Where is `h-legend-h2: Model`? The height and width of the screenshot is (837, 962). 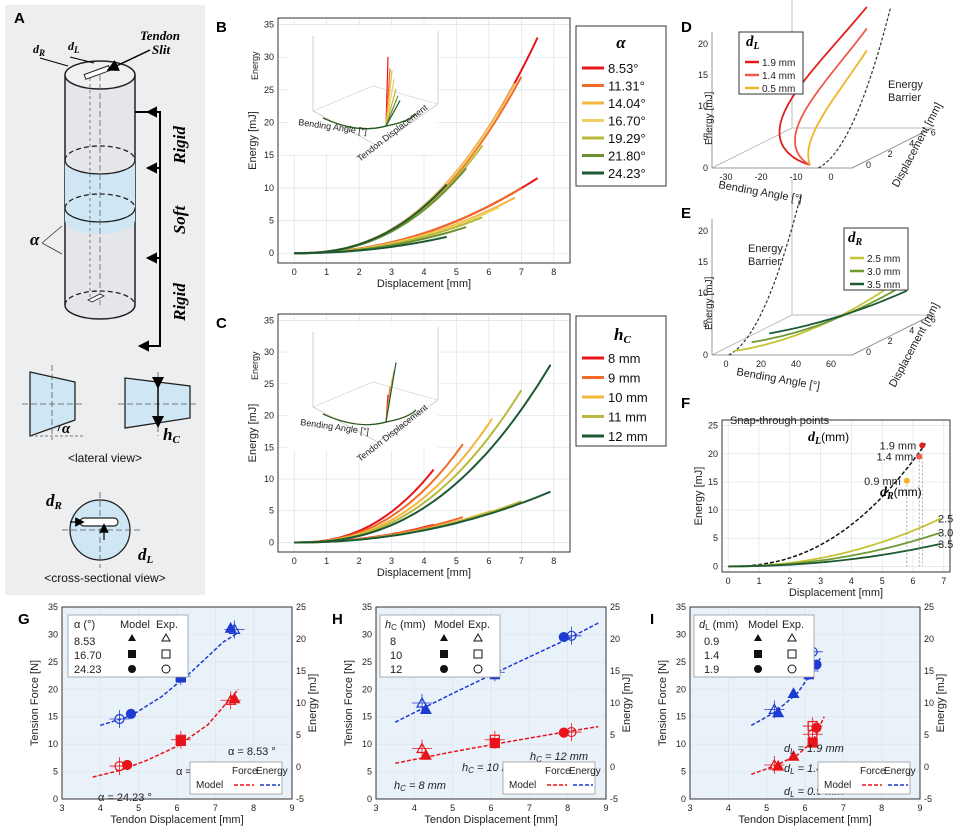 h-legend-h2: Model is located at coordinates (449, 625).